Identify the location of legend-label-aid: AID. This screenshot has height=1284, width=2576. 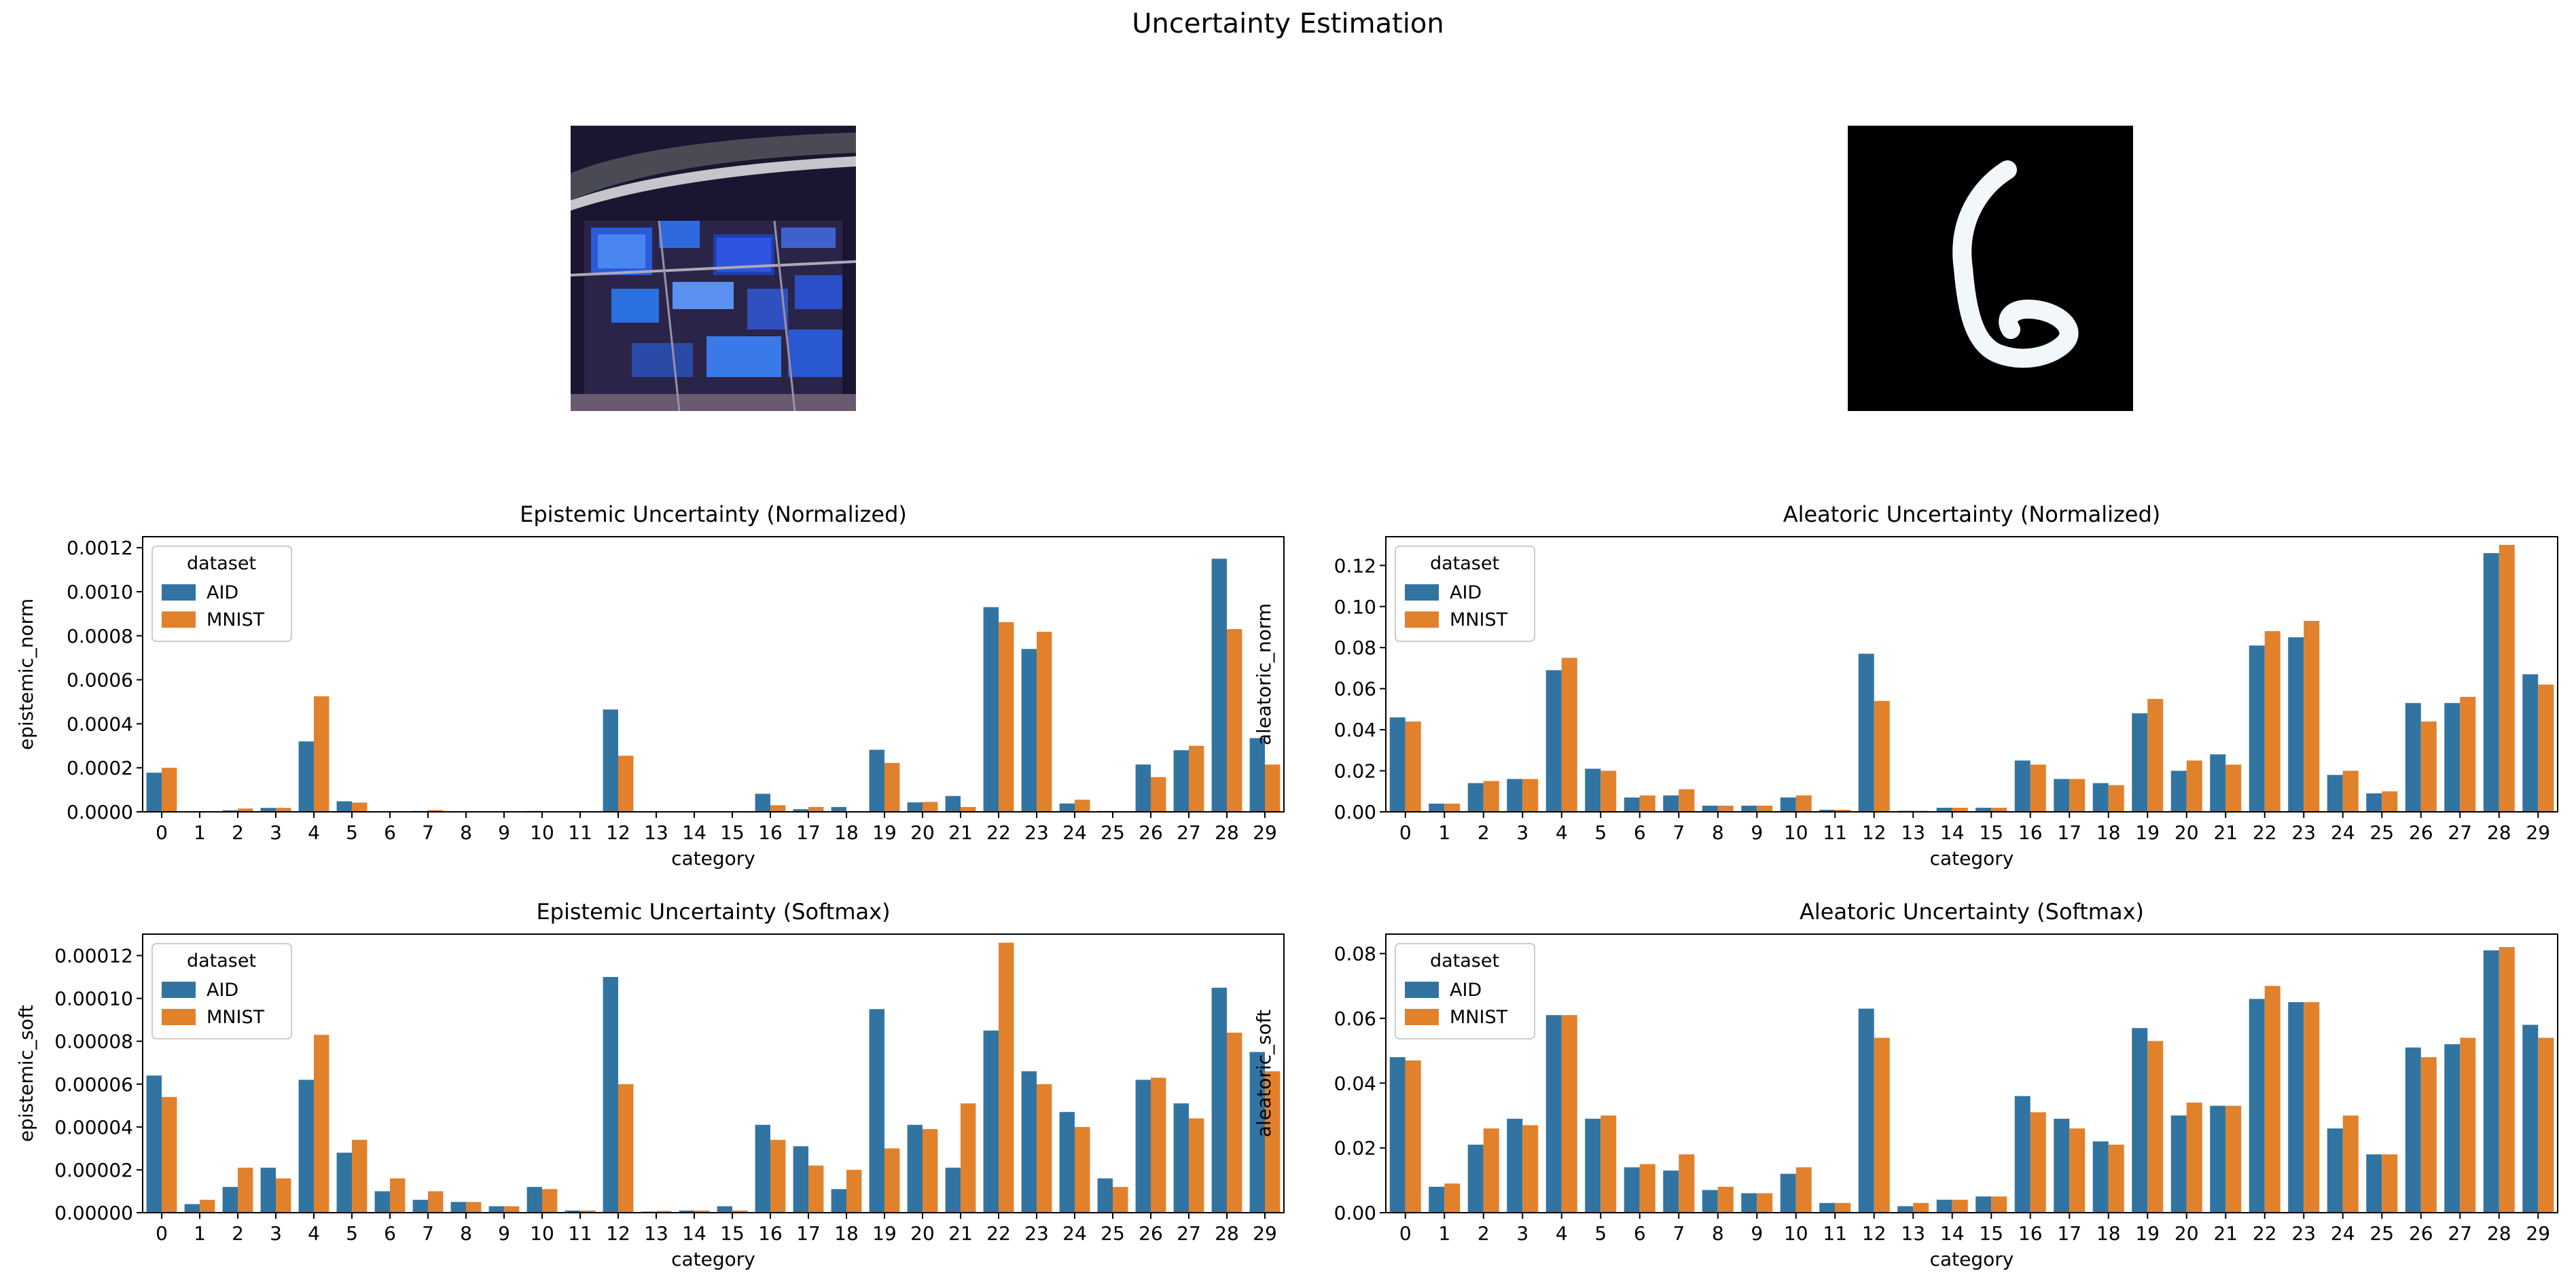
(1466, 593).